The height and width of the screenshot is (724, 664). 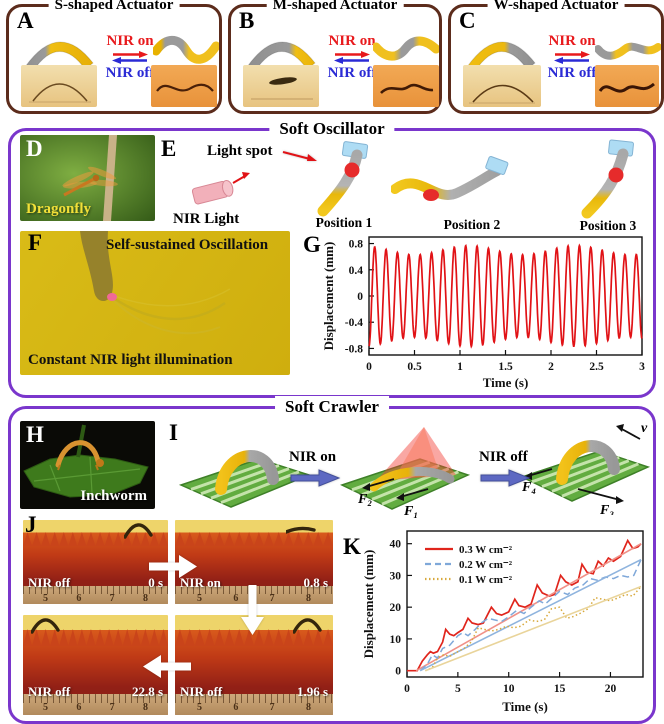 I want to click on panel-b-label: B, so click(x=247, y=20).